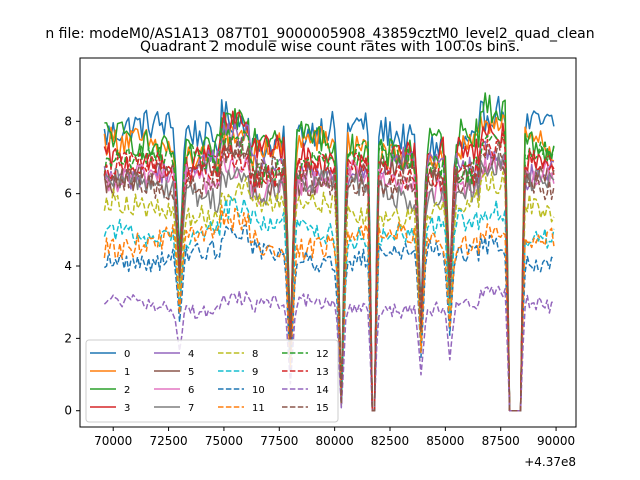  I want to click on y-axis: 0 2 4 6 8, so click(72, 266).